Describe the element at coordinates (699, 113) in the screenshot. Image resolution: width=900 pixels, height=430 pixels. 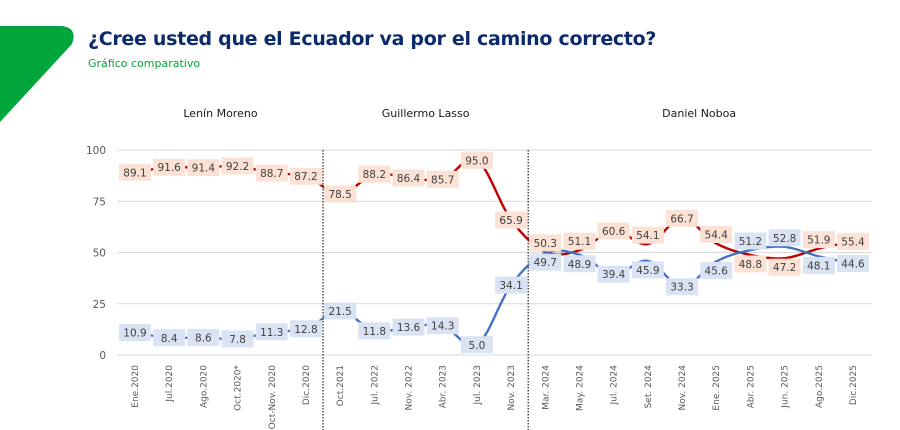
I see `period-label: Daniel Noboa` at that location.